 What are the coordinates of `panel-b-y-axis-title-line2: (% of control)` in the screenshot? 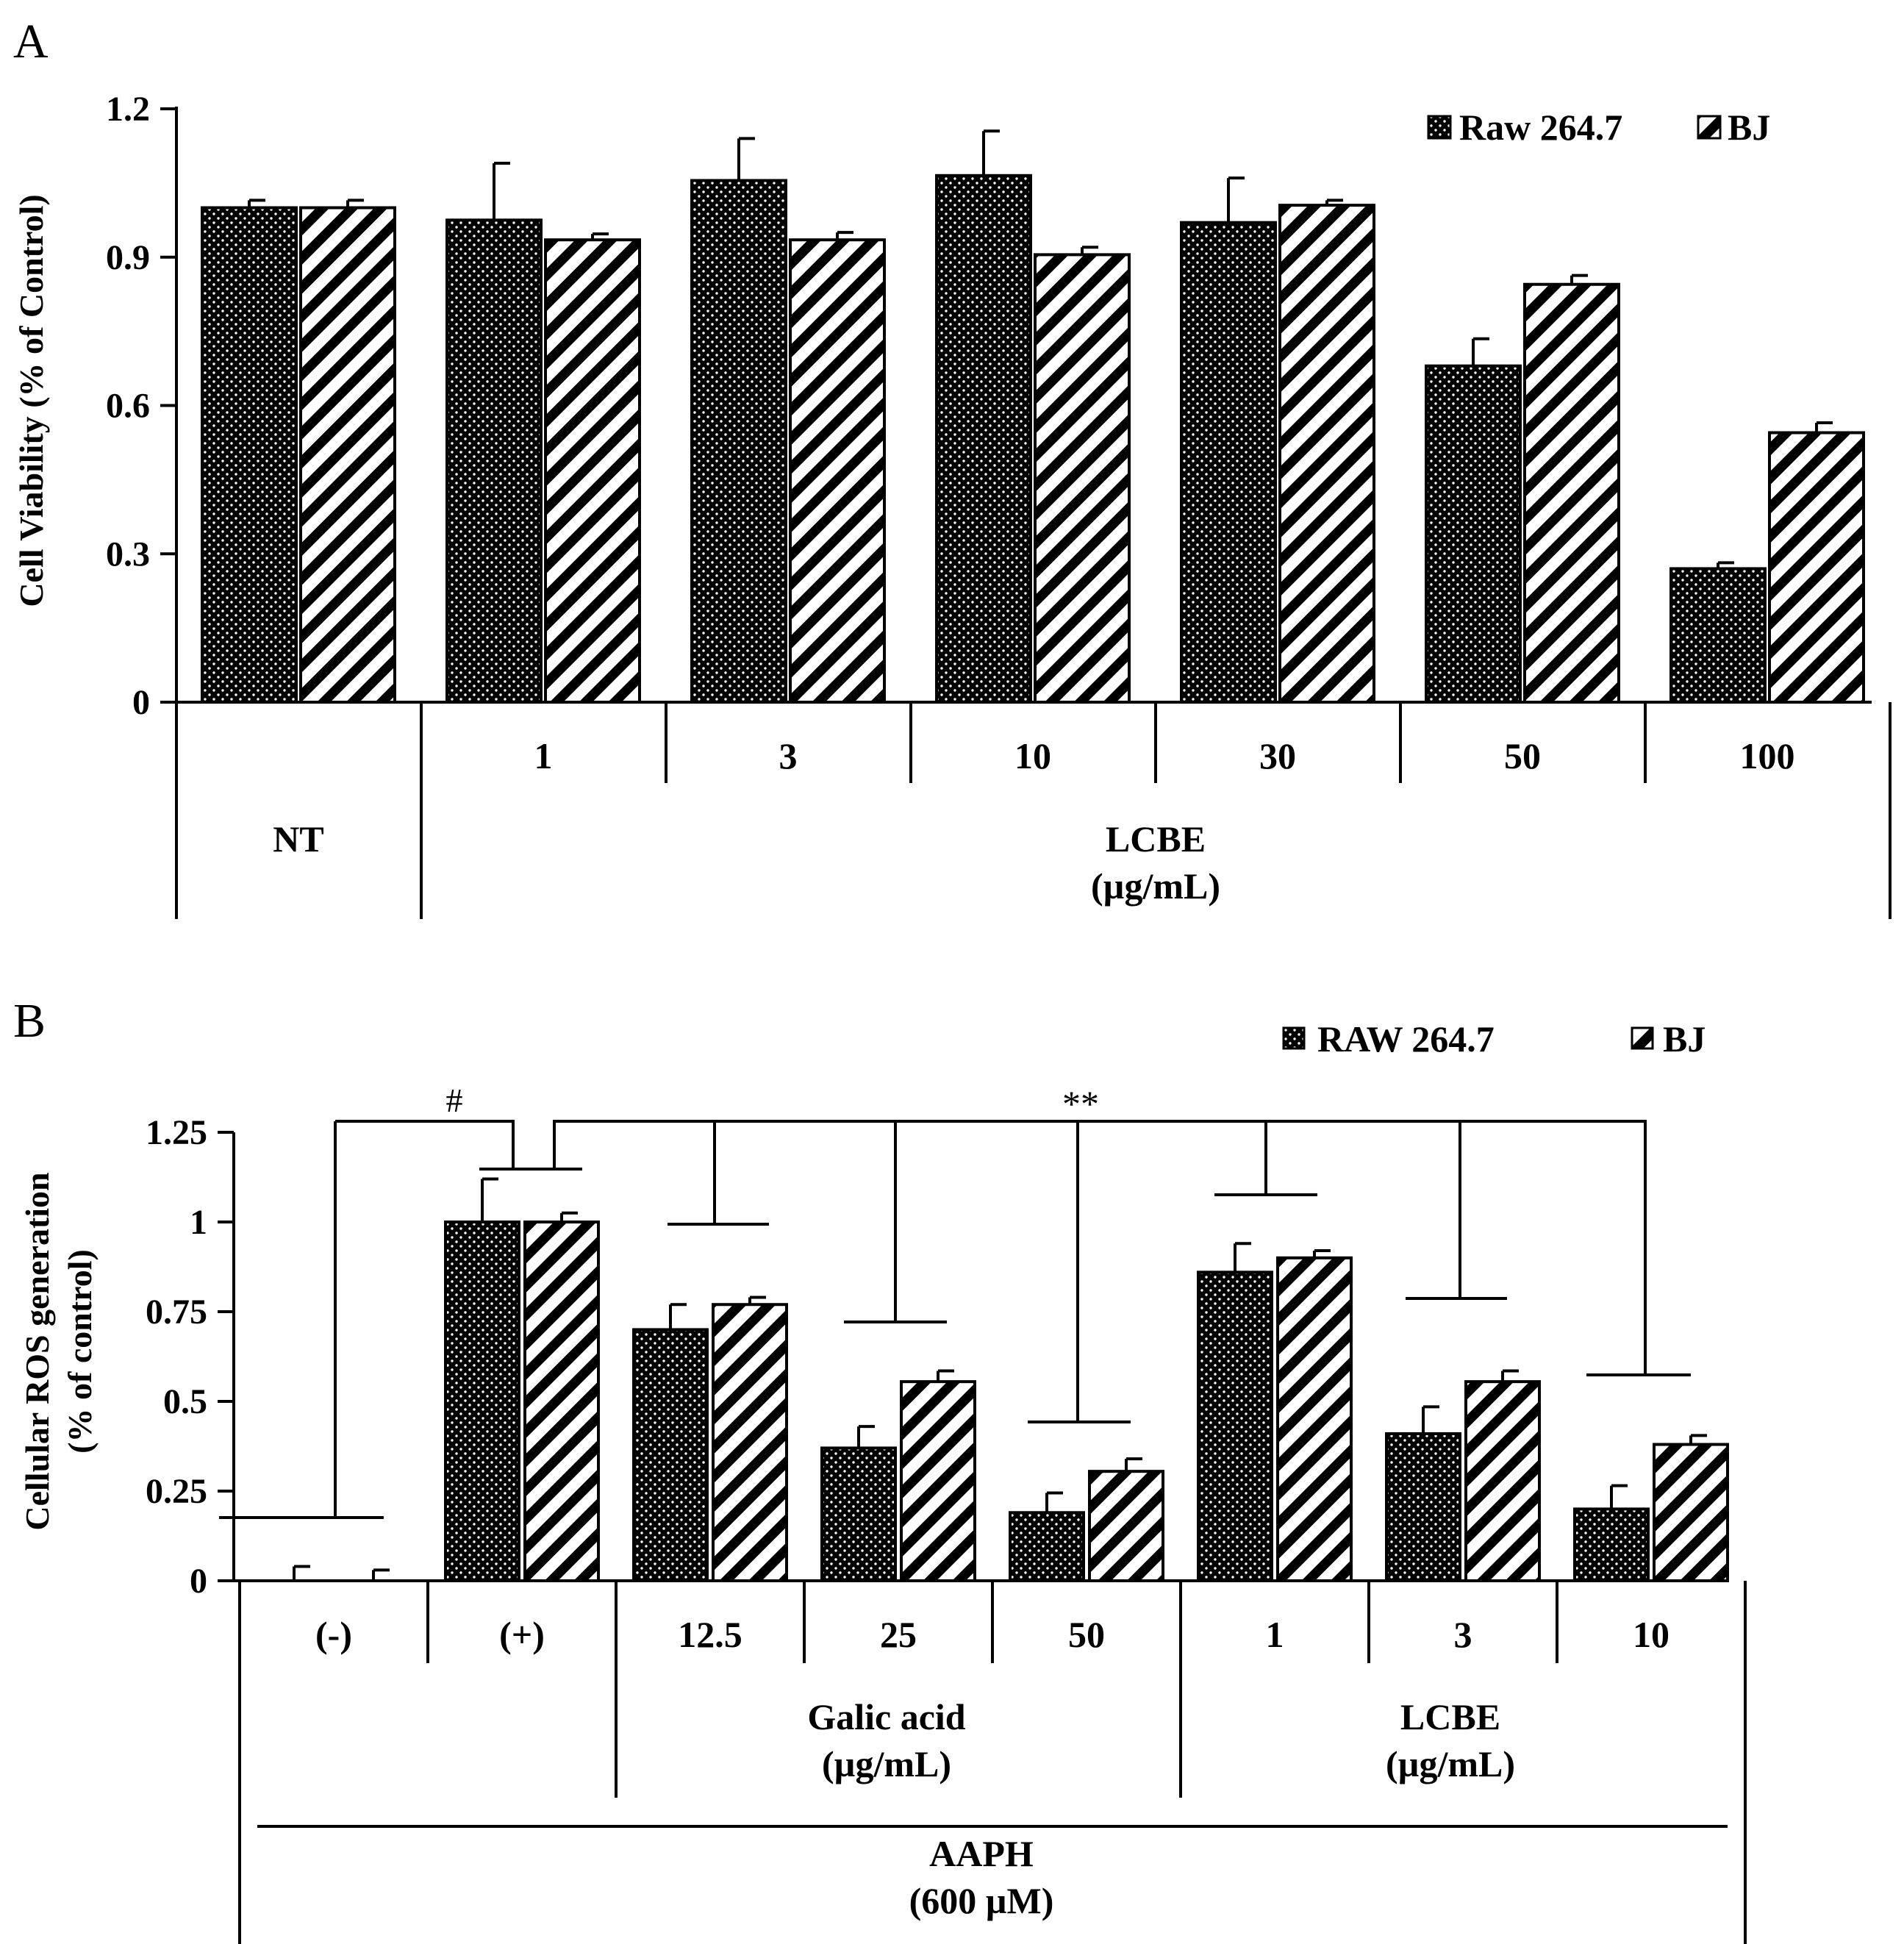 It's located at (80, 1351).